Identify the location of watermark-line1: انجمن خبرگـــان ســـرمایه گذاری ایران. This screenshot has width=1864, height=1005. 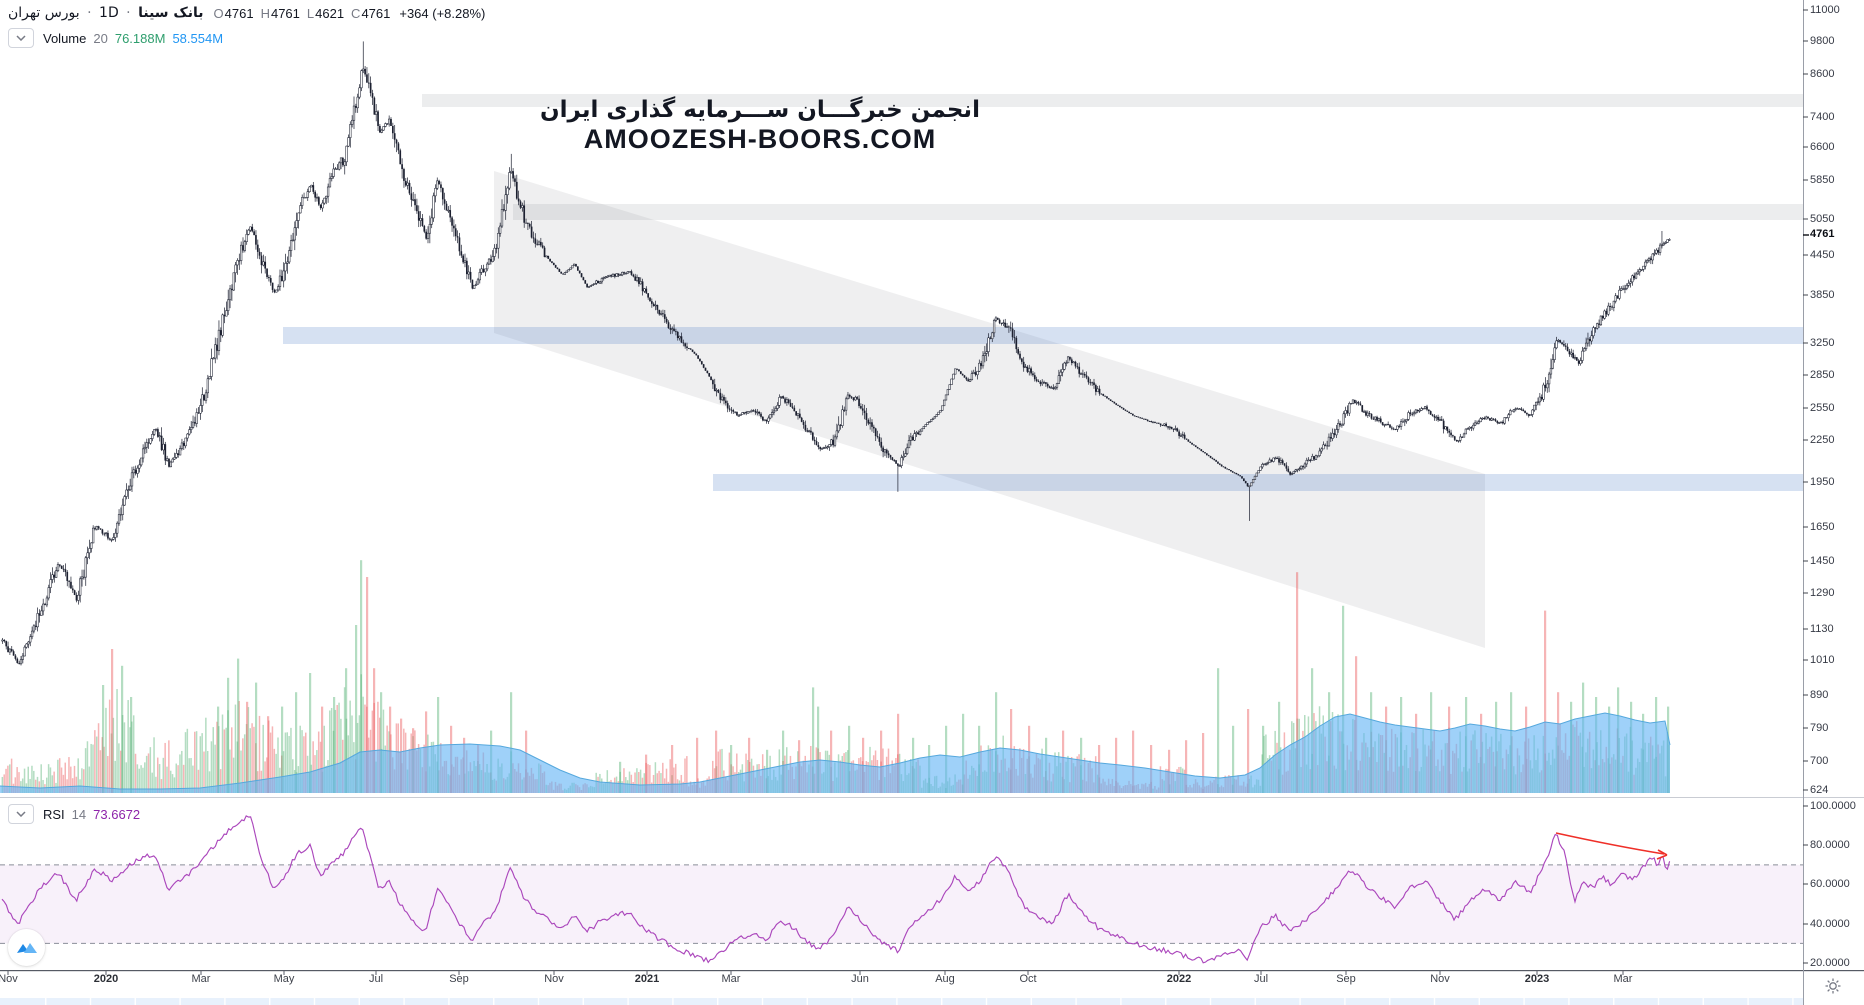
(760, 110).